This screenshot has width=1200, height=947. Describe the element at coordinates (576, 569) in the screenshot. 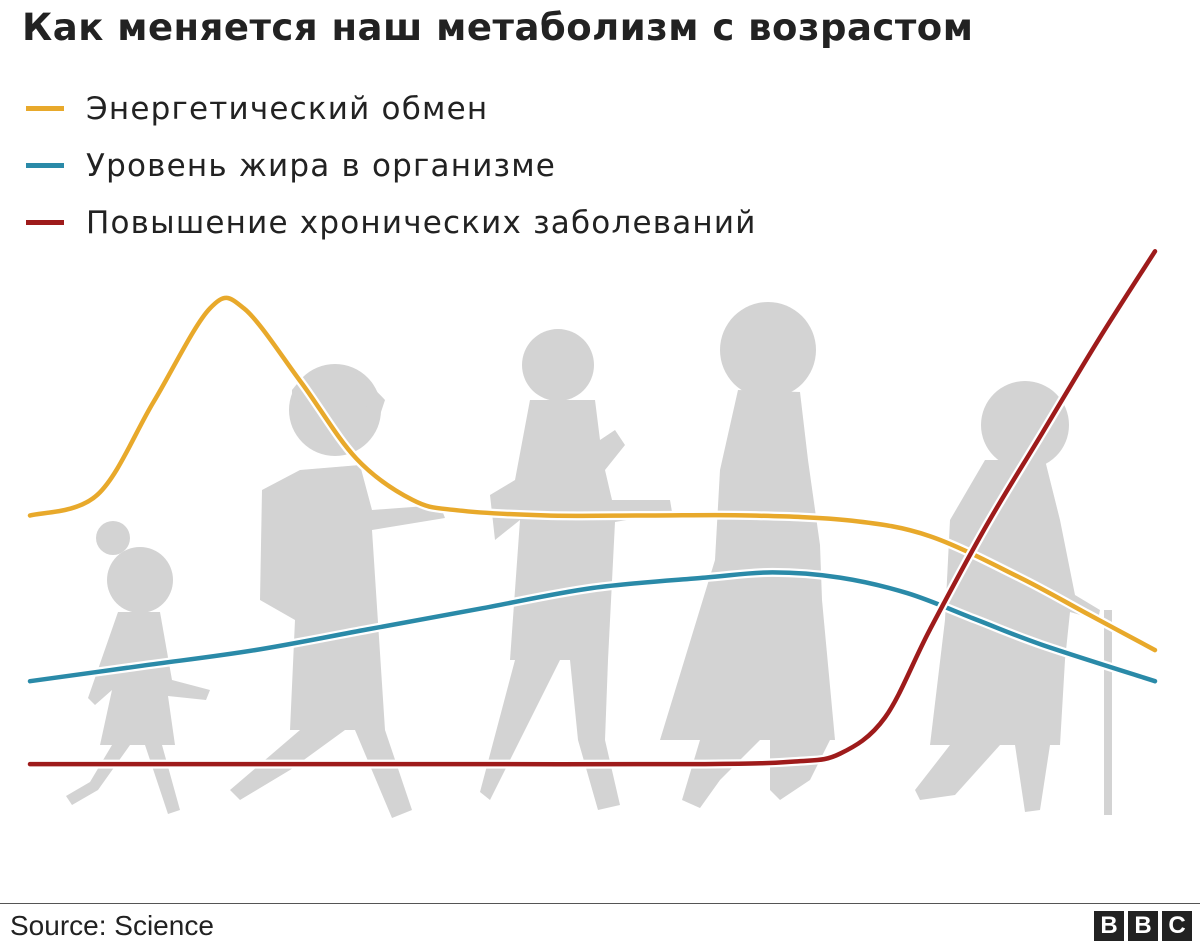

I see `adult-silhouette` at that location.